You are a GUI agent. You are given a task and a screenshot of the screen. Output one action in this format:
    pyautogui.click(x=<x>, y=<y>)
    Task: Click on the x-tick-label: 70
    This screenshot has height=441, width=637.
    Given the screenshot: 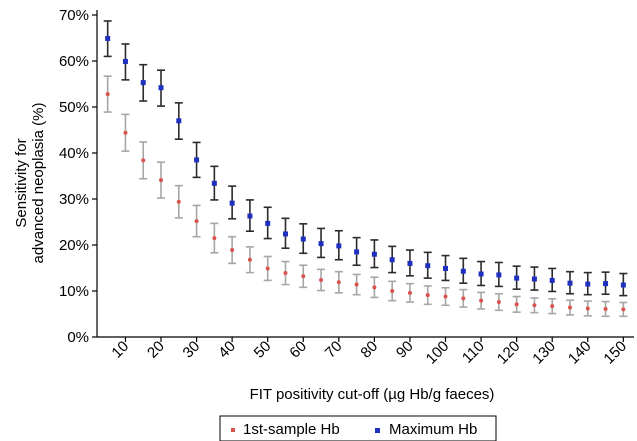 What is the action you would take?
    pyautogui.click(x=334, y=350)
    